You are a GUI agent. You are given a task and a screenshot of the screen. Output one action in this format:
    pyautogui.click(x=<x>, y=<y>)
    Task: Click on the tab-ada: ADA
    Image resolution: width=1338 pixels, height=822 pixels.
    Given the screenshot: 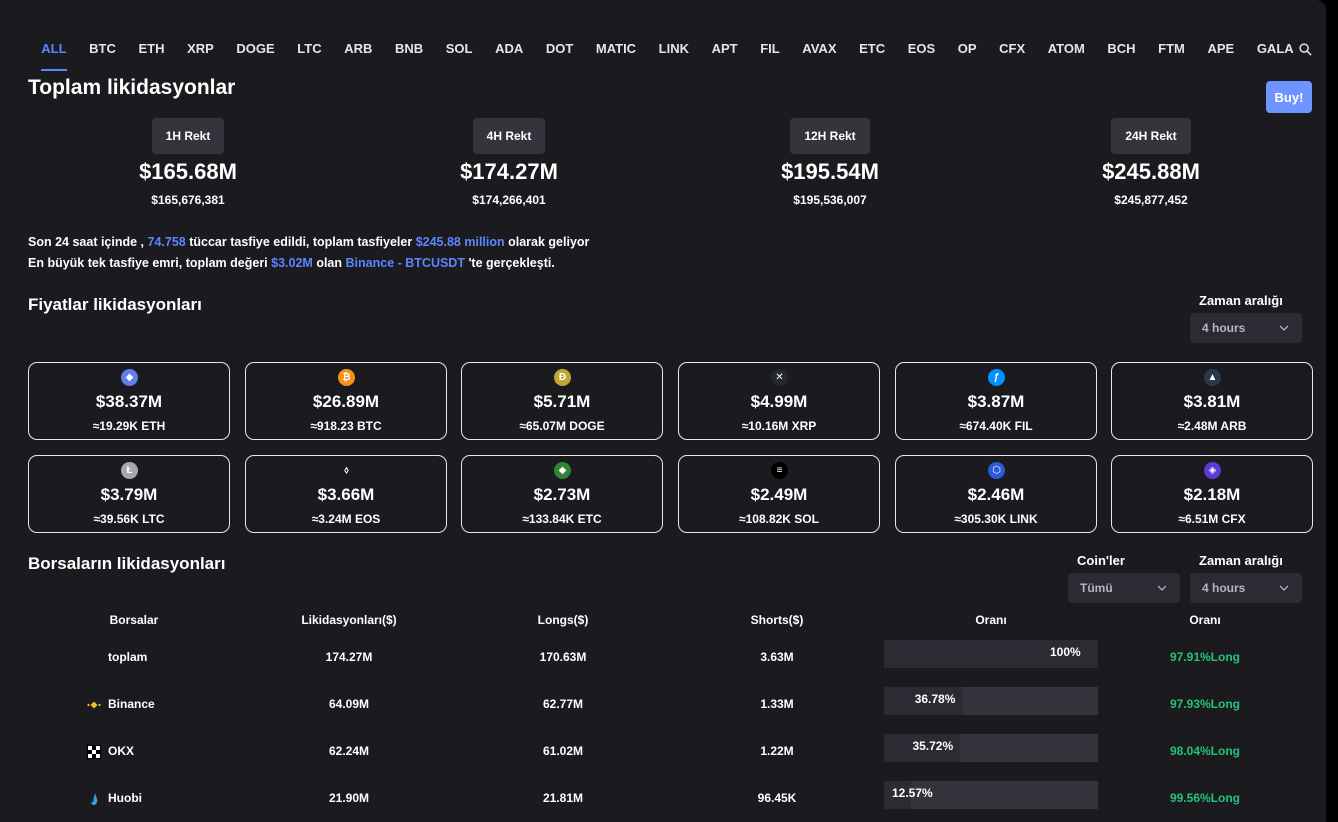 What is the action you would take?
    pyautogui.click(x=509, y=48)
    